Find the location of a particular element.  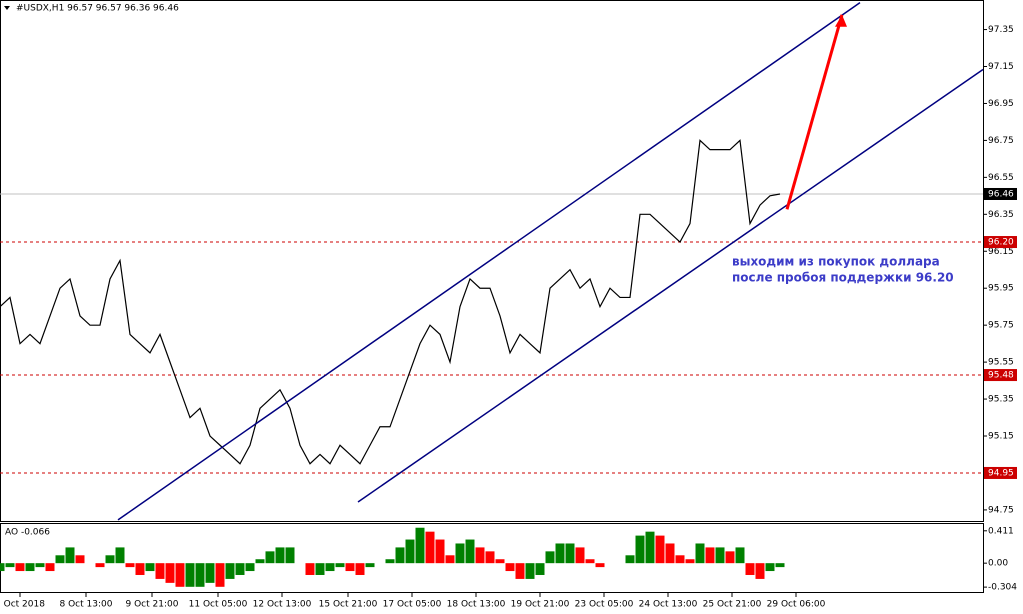

x-tick-label: 17 Oct 05:00 is located at coordinates (412, 605).